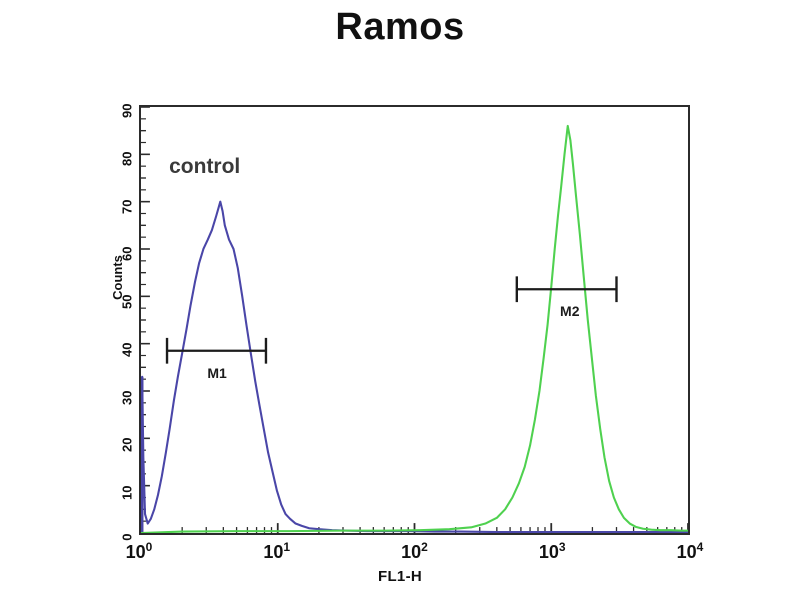  I want to click on y-tick-70: 70, so click(127, 206).